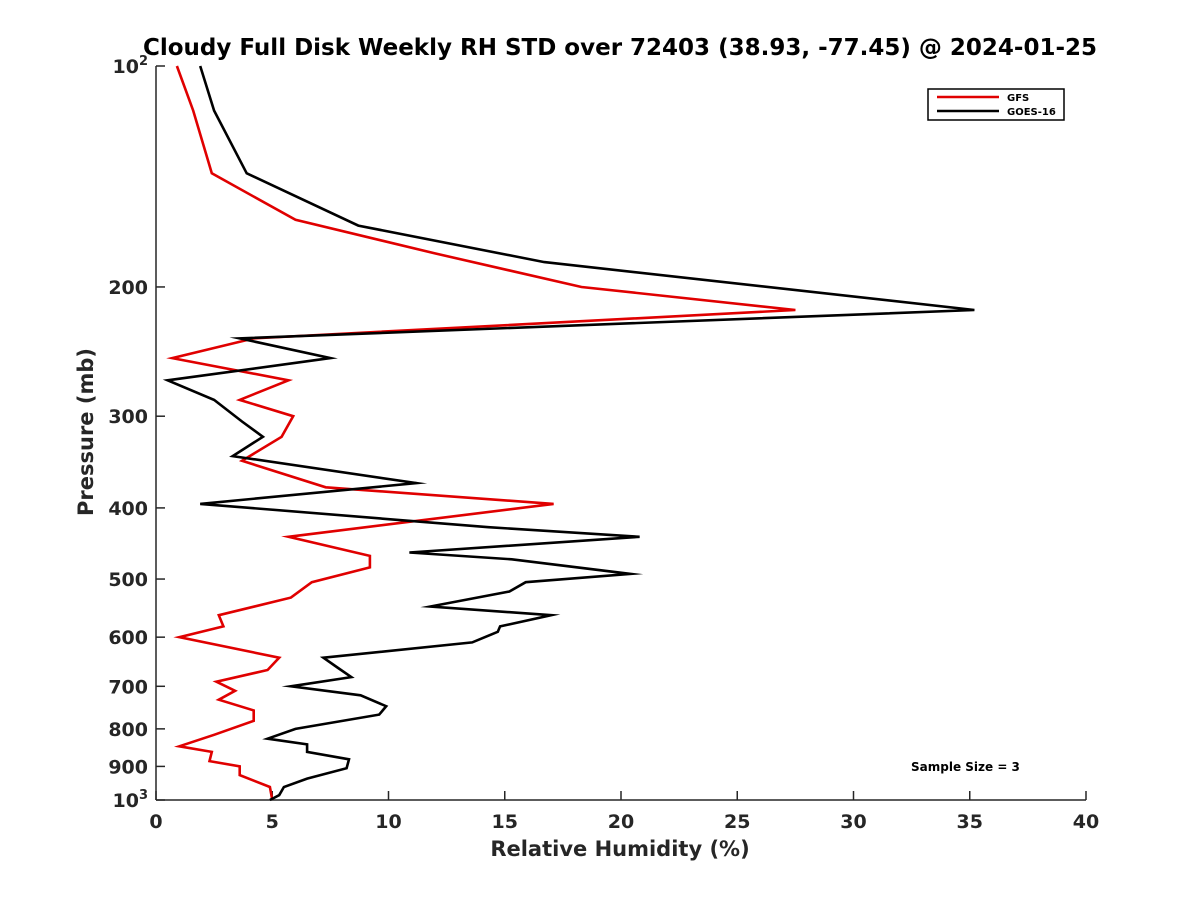  I want to click on x-tick-label: 5, so click(272, 822).